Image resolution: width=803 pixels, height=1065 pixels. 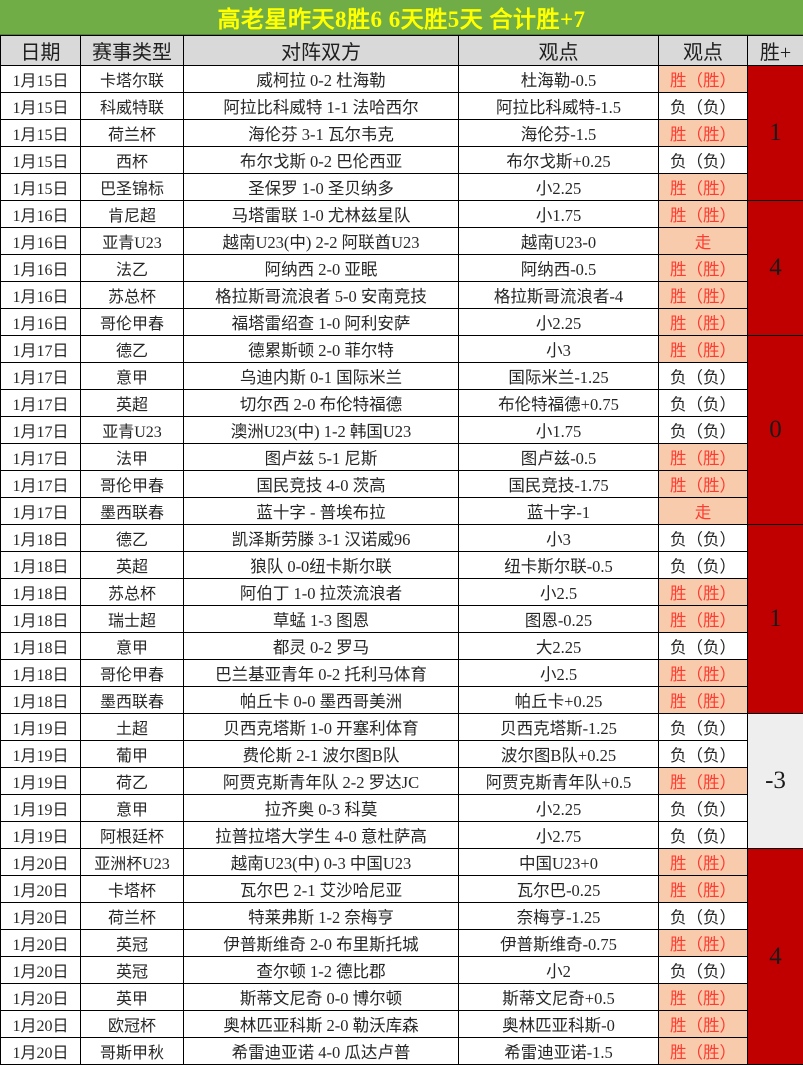 I want to click on cell-view-handicap: 图恩-0.25, so click(x=559, y=619).